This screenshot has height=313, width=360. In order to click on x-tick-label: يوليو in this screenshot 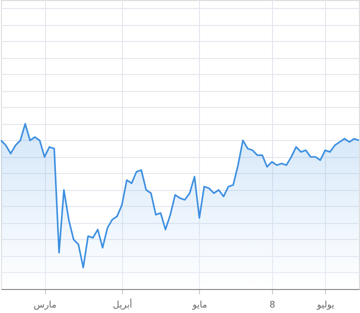, I will do `click(325, 305)`.